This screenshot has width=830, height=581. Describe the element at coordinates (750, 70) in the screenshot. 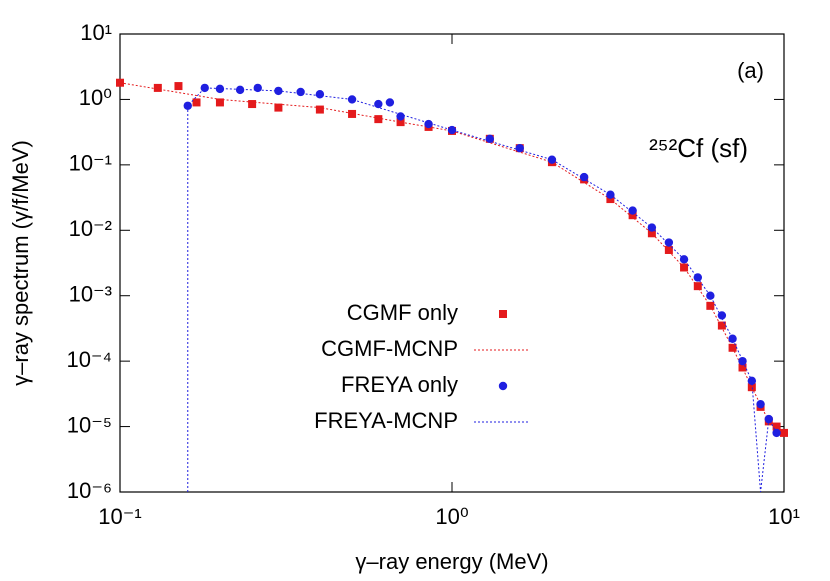

I see `annotation: (a)` at that location.